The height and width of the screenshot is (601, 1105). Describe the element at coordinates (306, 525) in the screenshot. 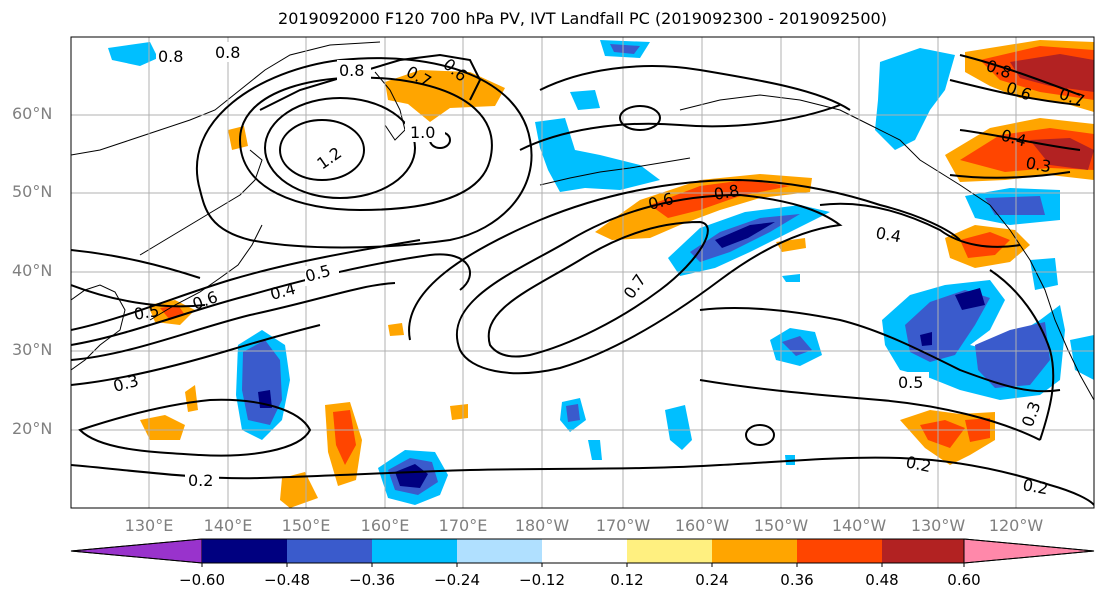

I see `lon-label-150e: 150°E` at that location.